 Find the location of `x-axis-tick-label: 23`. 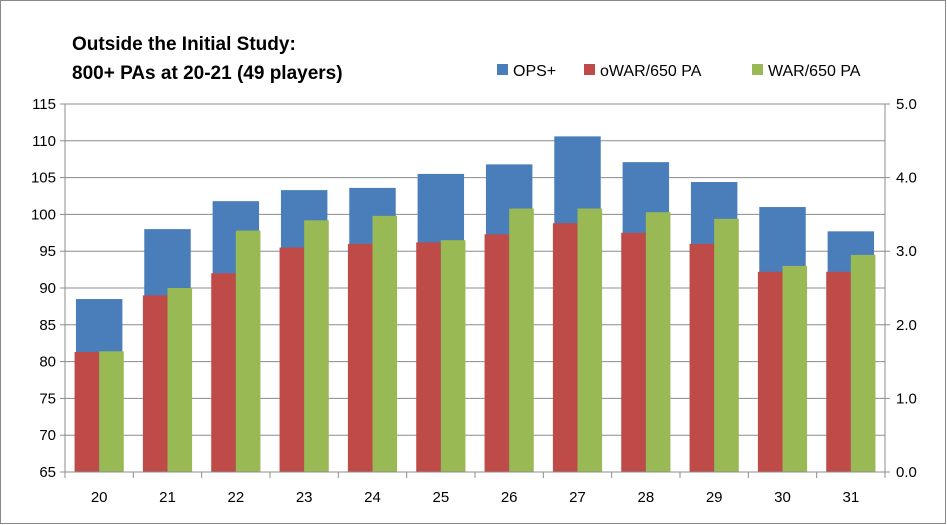

x-axis-tick-label: 23 is located at coordinates (304, 497).